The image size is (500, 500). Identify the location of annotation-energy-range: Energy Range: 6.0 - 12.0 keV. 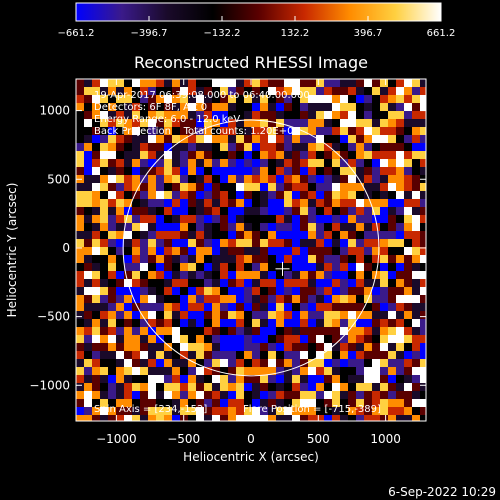
(167, 119).